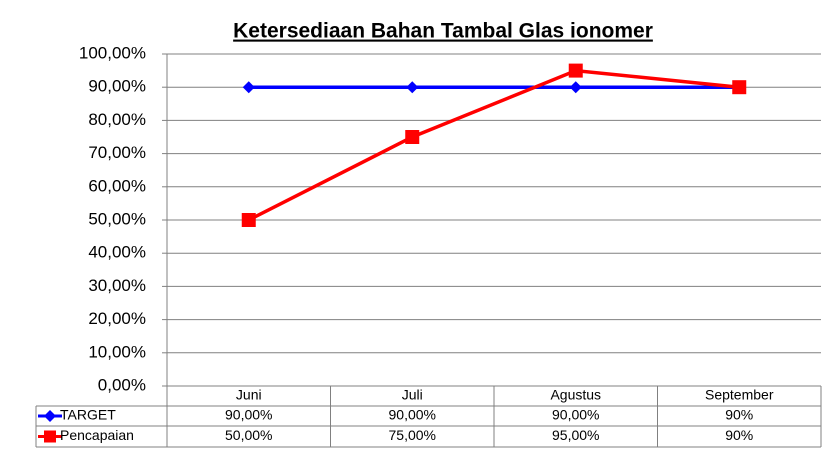 The image size is (822, 457). I want to click on y-tick-label: 20,00%, so click(117, 318).